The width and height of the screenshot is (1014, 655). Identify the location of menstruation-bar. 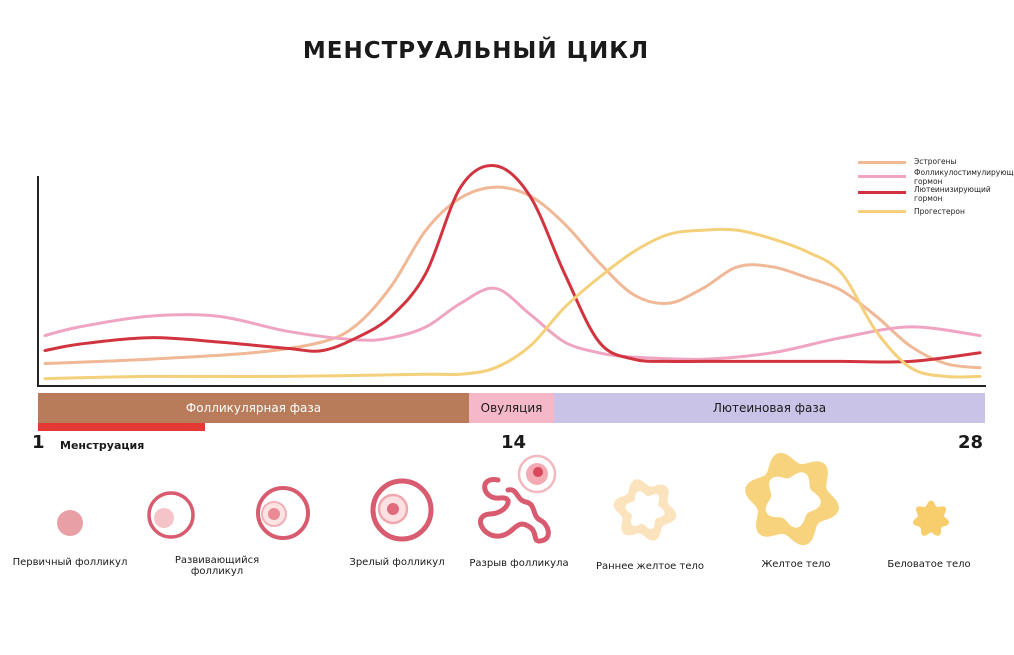
(121, 427).